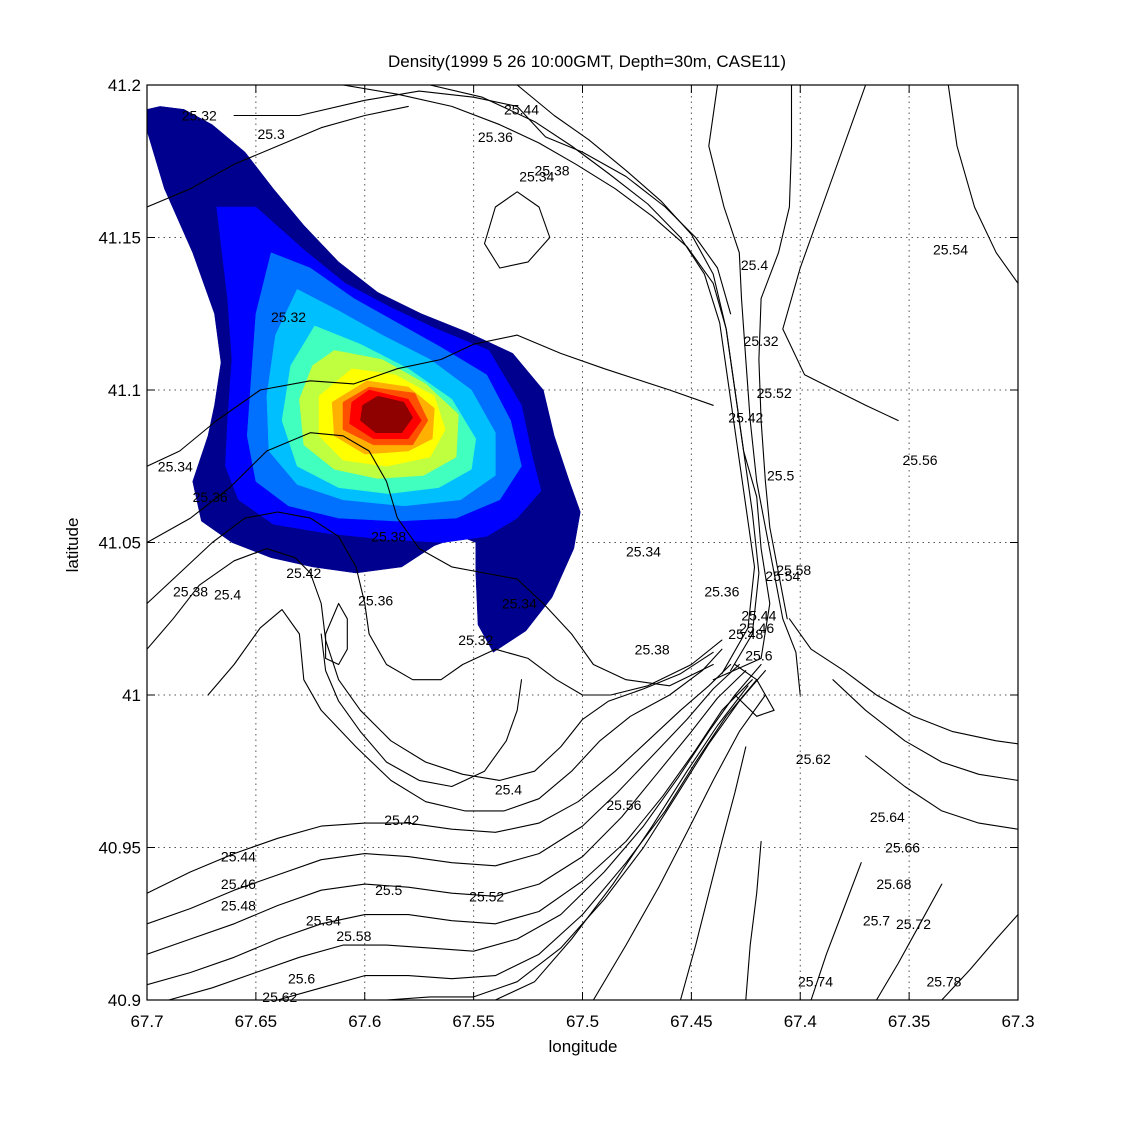  I want to click on x-tick-label: 67.4, so click(800, 1021).